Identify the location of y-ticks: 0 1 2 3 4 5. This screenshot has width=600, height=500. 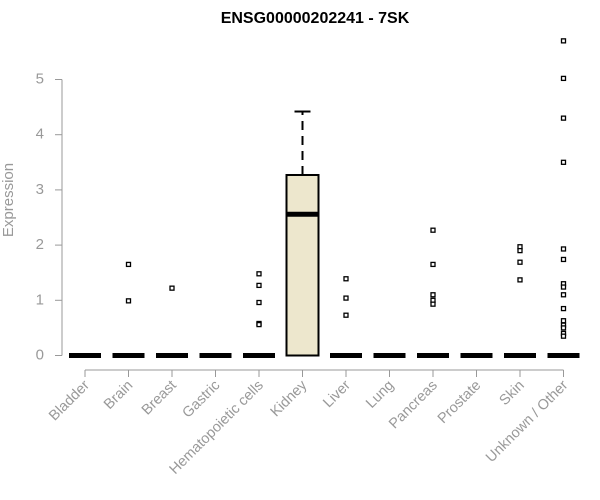
(49, 216).